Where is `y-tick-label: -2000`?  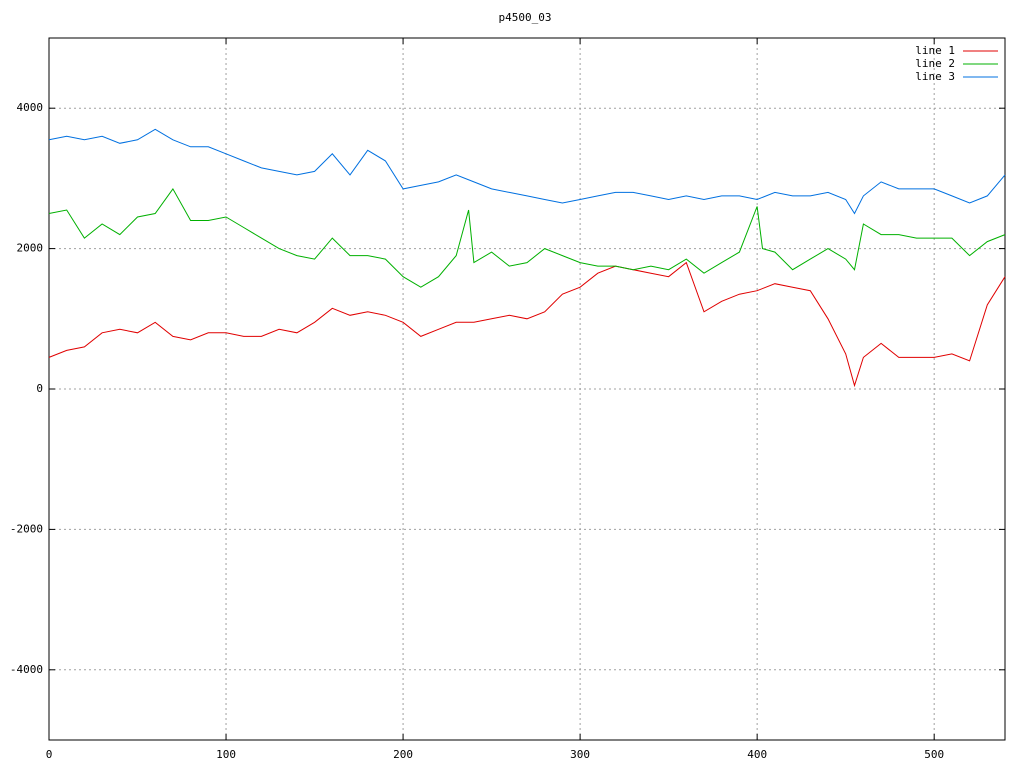 y-tick-label: -2000 is located at coordinates (26, 528).